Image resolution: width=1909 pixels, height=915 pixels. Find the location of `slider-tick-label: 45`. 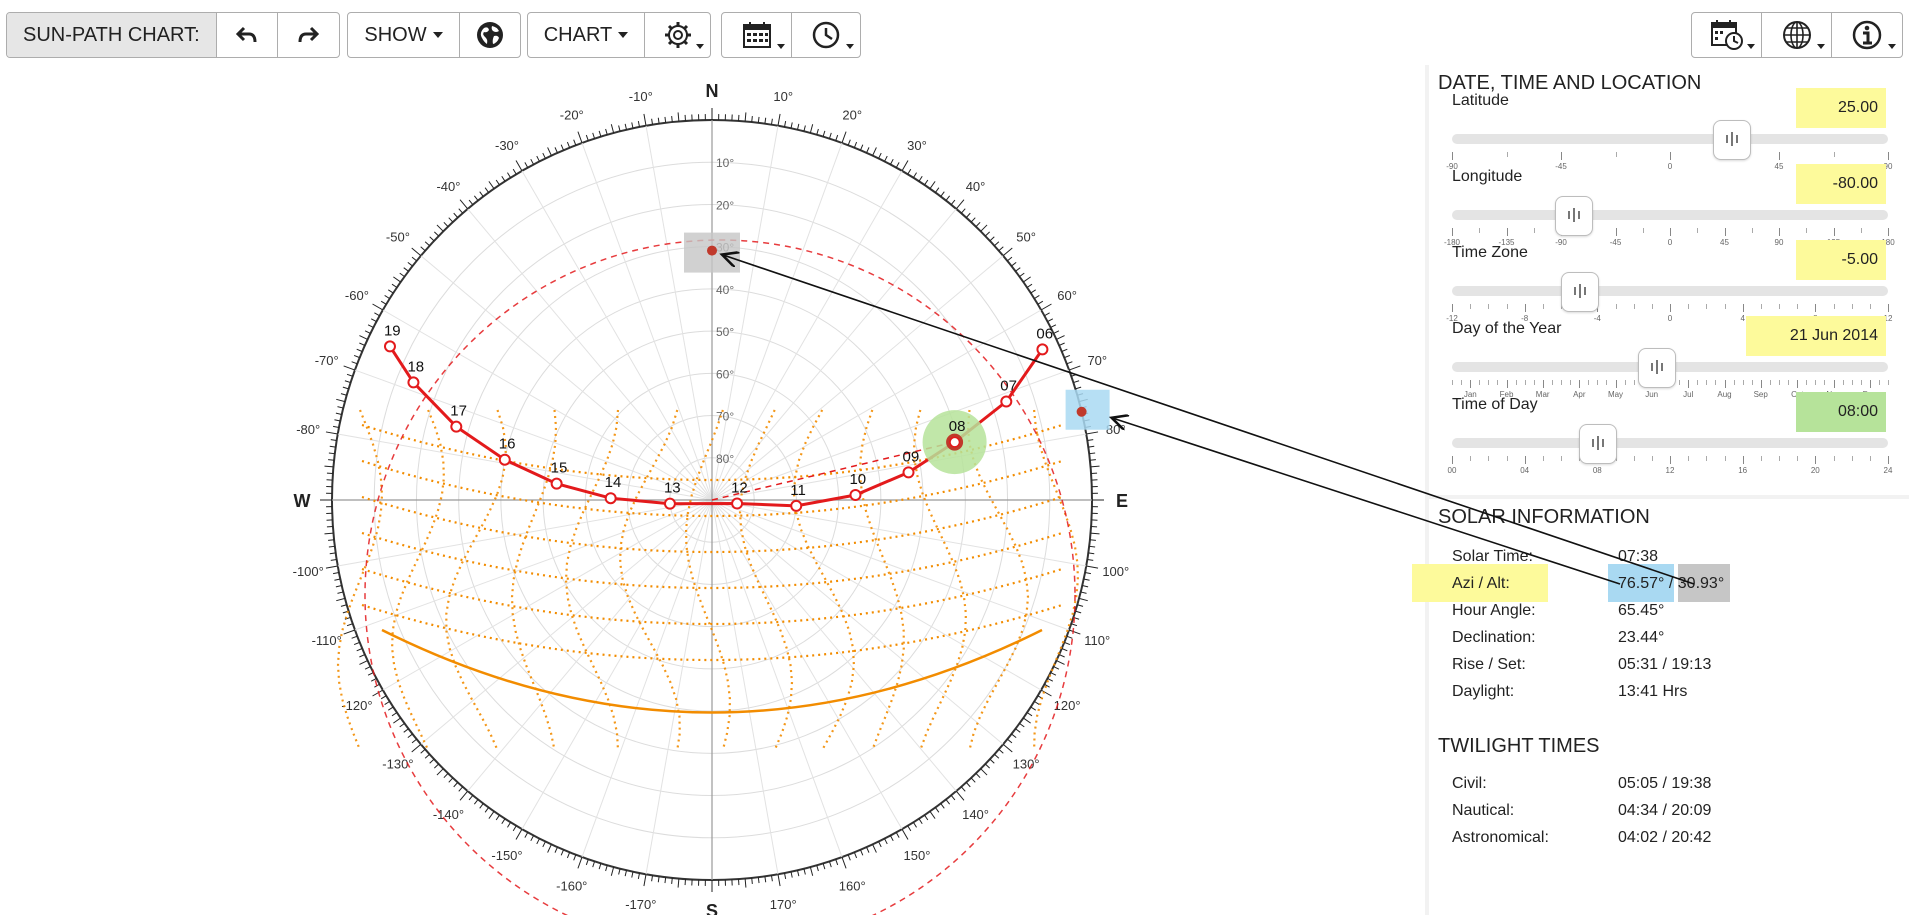

slider-tick-label: 45 is located at coordinates (1779, 166).